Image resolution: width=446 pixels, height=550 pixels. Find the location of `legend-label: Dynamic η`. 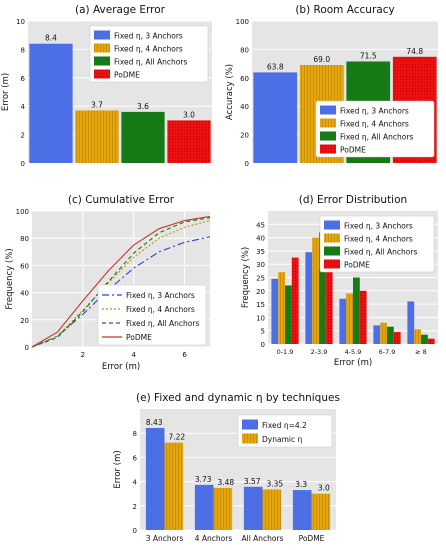

legend-label: Dynamic η is located at coordinates (282, 439).